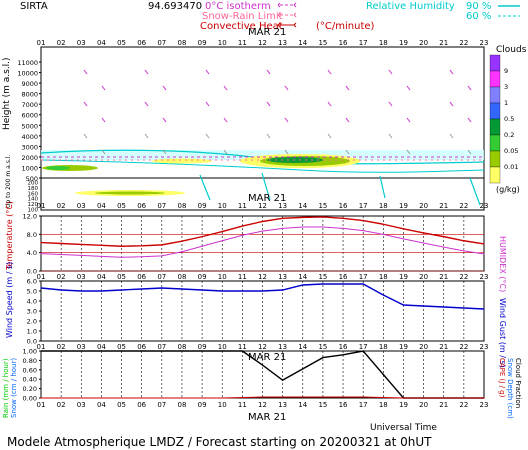 The width and height of the screenshot is (528, 450). I want to click on wind-gust-axis-label: Wind Gust (m / s), so click(502, 333).